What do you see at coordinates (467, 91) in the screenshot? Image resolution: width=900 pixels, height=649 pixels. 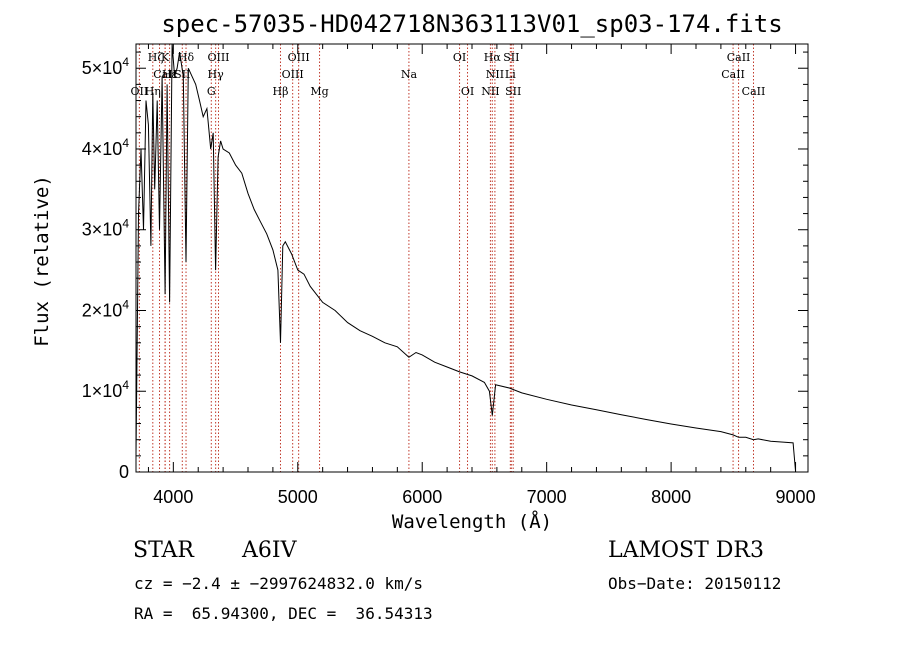 I see `line-label-23: OI` at bounding box center [467, 91].